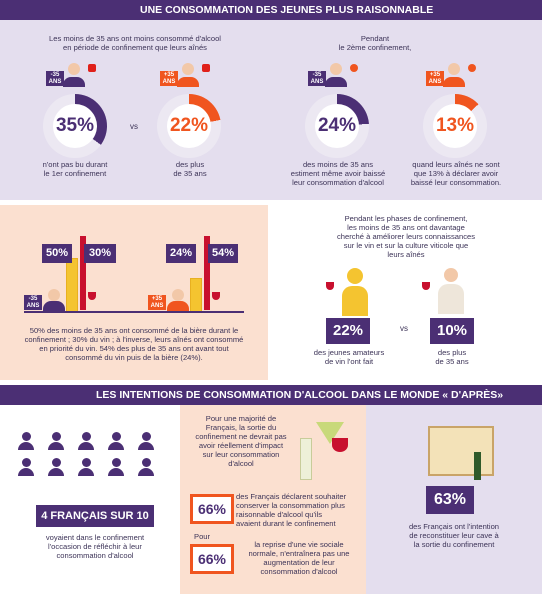 The image size is (542, 594). I want to click on intro-right-line2: le 2ème confinement,, so click(375, 47).